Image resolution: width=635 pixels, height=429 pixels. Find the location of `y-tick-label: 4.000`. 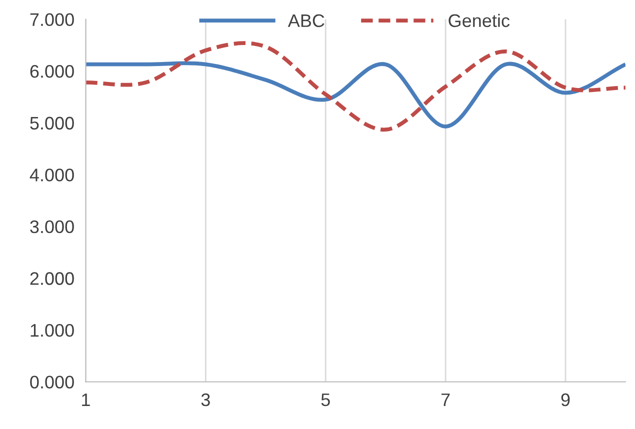

y-tick-label: 4.000 is located at coordinates (52, 175).